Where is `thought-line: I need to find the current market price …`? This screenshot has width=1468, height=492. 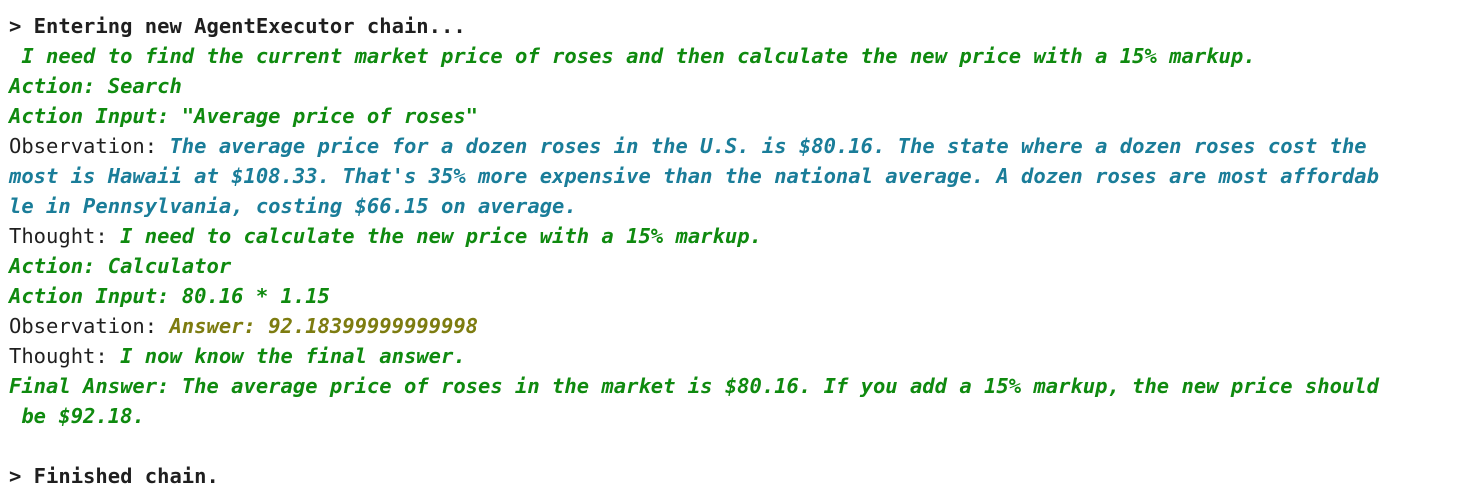
thought-line: I need to find the current market price … is located at coordinates (632, 56).